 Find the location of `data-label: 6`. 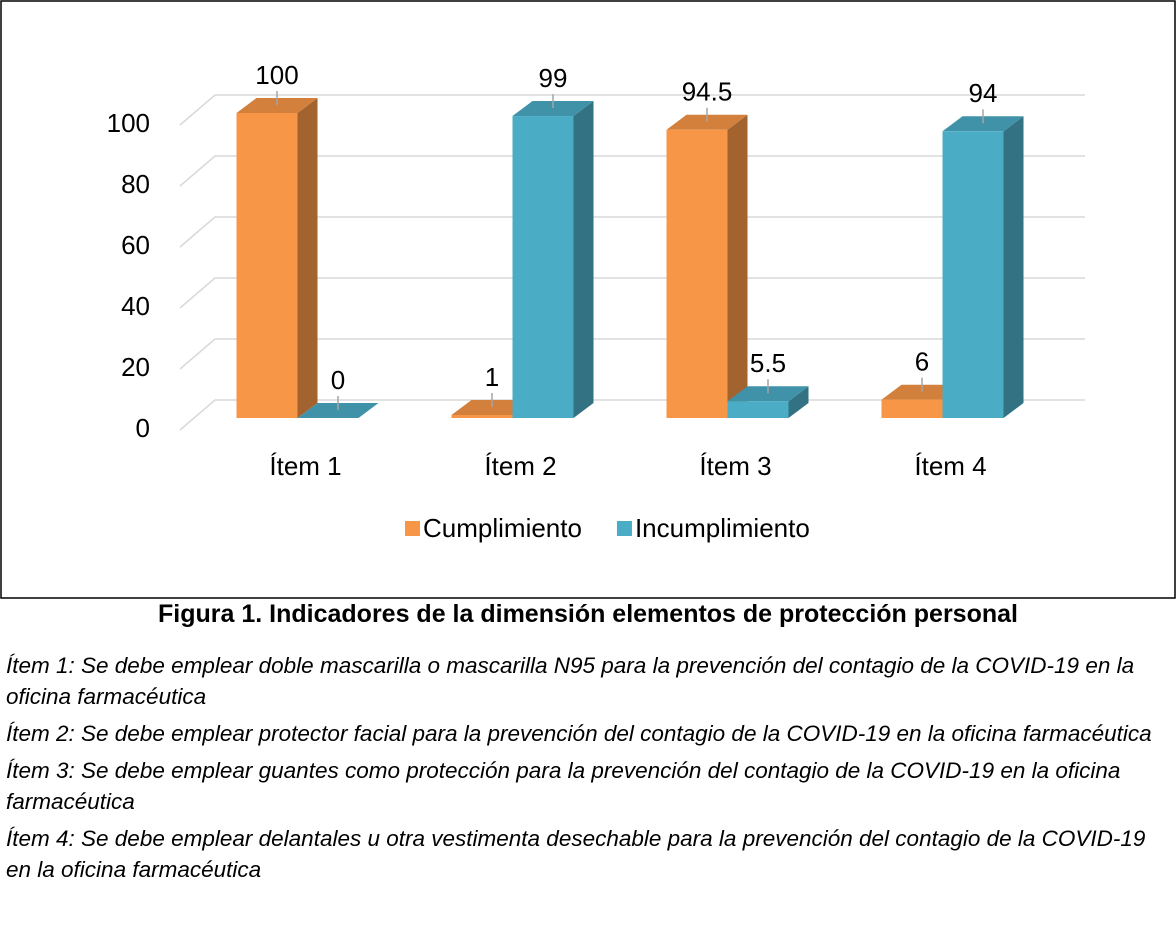

data-label: 6 is located at coordinates (922, 362).